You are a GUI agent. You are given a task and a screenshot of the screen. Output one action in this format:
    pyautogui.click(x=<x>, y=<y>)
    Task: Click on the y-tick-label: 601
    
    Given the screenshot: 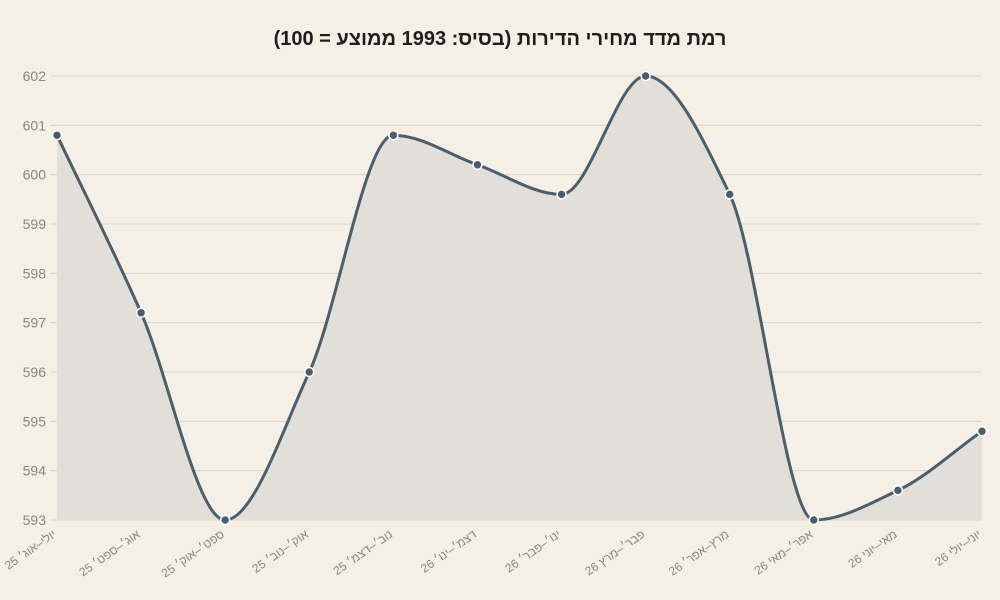 What is the action you would take?
    pyautogui.click(x=35, y=125)
    